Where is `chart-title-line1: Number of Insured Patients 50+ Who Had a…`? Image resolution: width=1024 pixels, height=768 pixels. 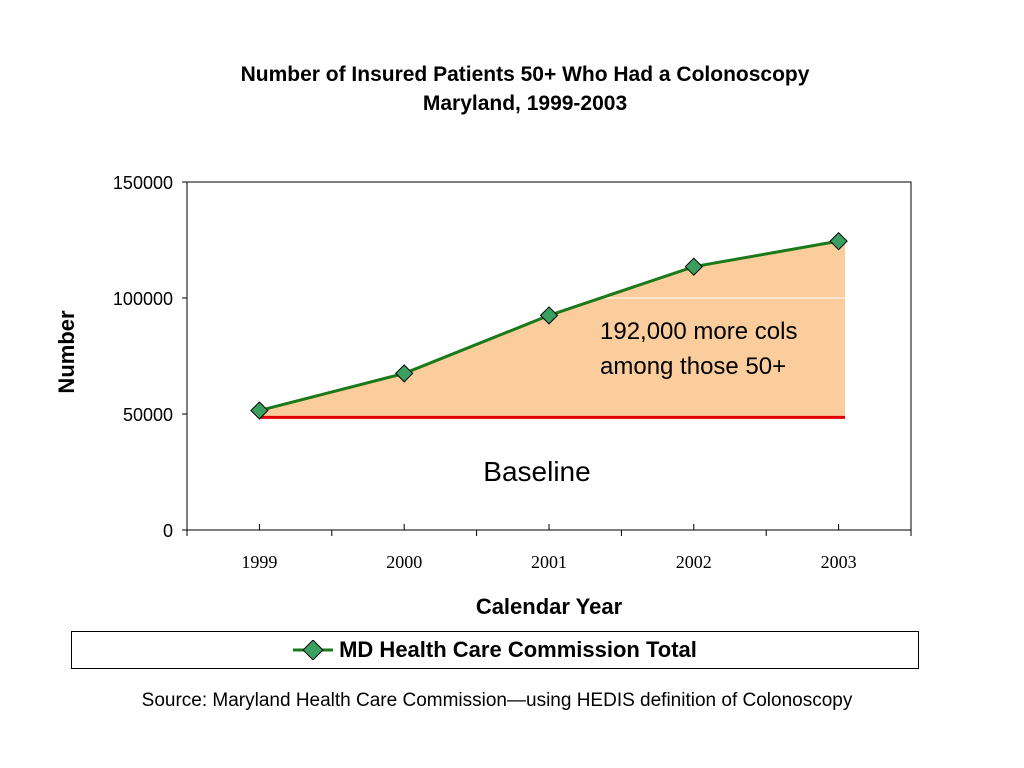 chart-title-line1: Number of Insured Patients 50+ Who Had a… is located at coordinates (525, 74).